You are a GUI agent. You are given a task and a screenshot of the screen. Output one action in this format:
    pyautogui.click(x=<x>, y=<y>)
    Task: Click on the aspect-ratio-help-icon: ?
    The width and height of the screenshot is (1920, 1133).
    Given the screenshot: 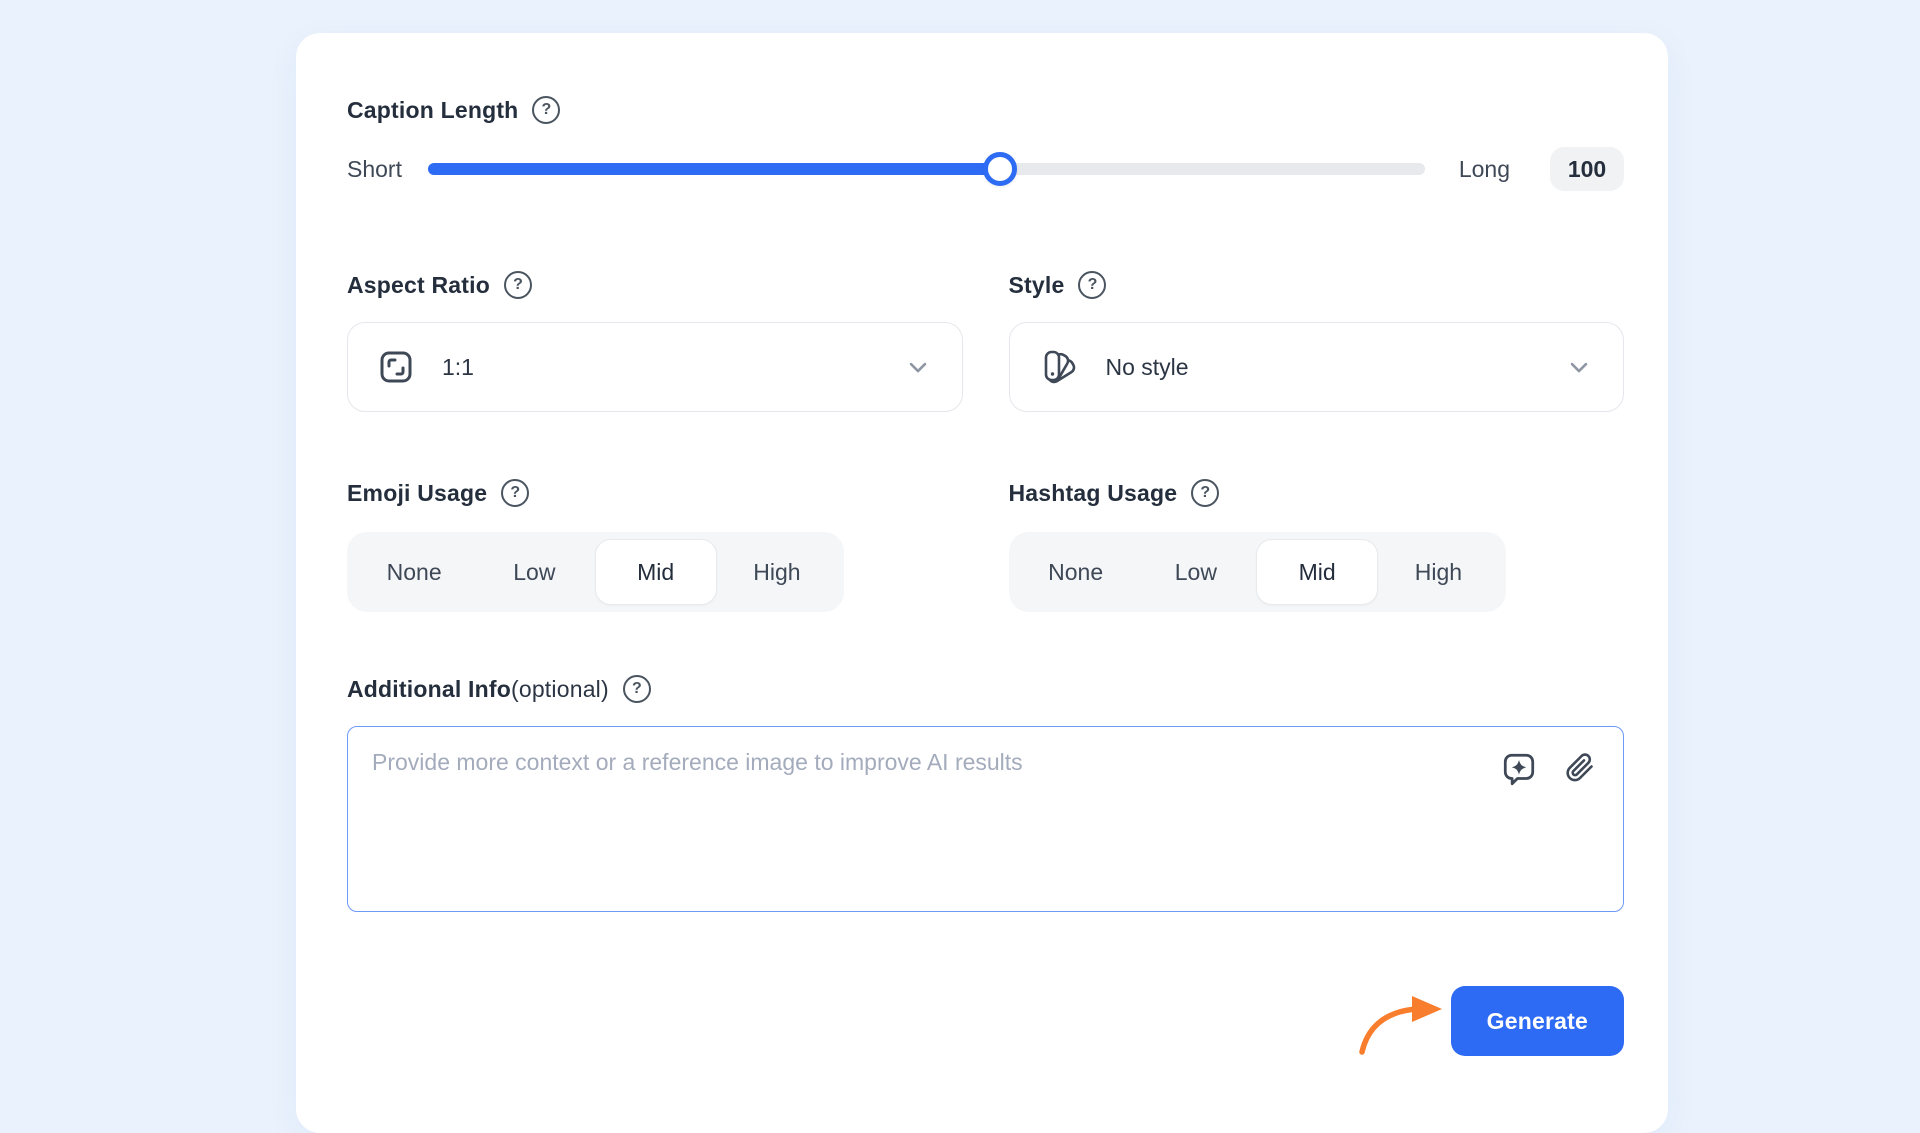 What is the action you would take?
    pyautogui.click(x=517, y=285)
    